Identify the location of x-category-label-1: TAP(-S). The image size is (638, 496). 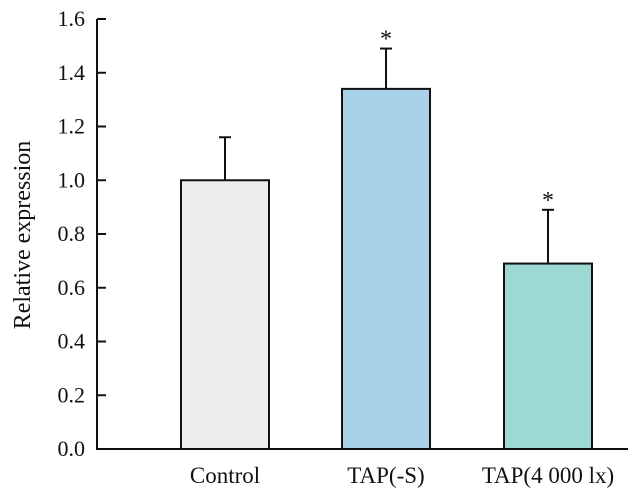
(385, 475).